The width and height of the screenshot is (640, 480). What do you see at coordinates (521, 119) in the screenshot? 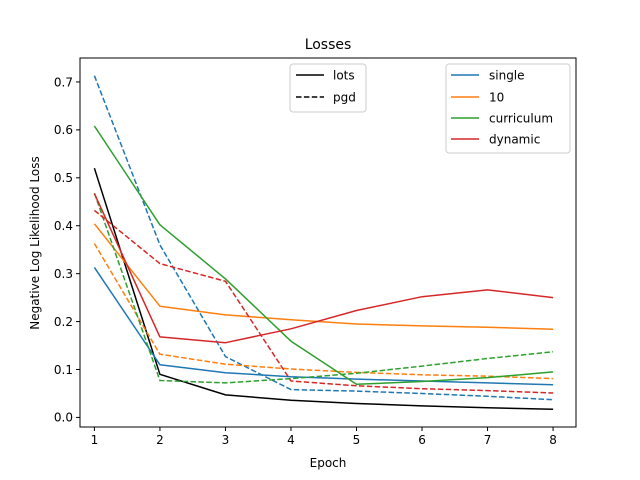
I see `legend-label-curriculum: curriculum` at bounding box center [521, 119].